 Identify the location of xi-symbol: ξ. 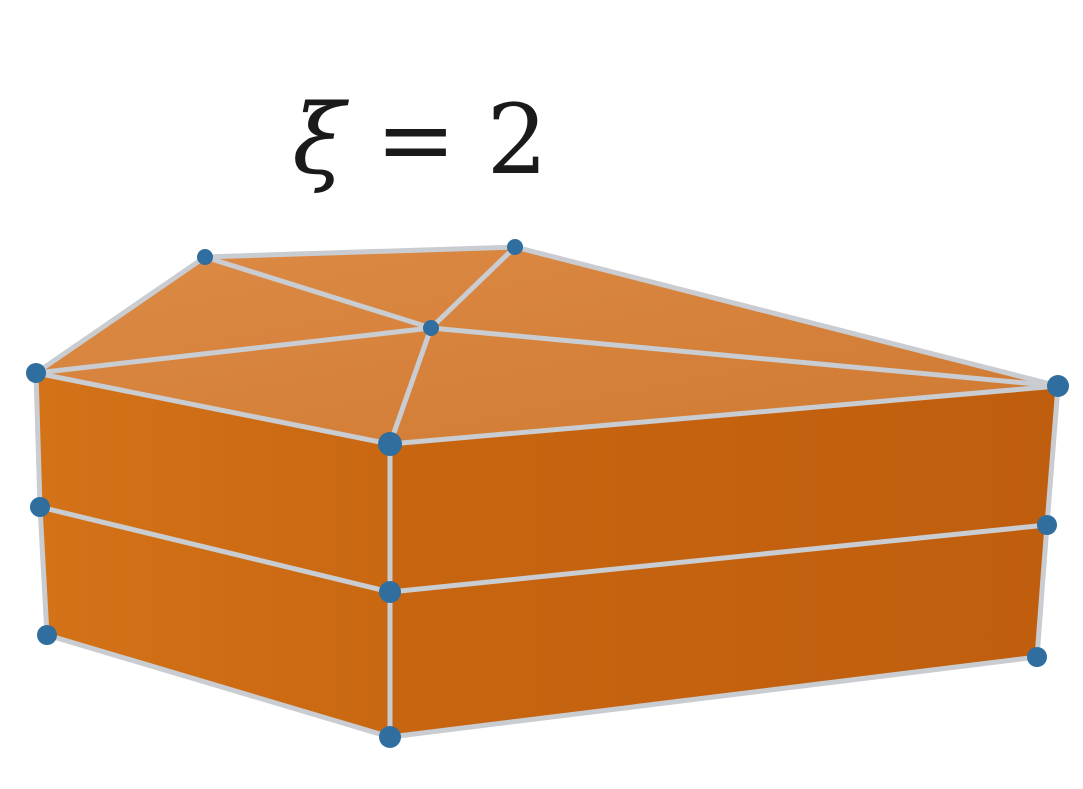
(319, 140).